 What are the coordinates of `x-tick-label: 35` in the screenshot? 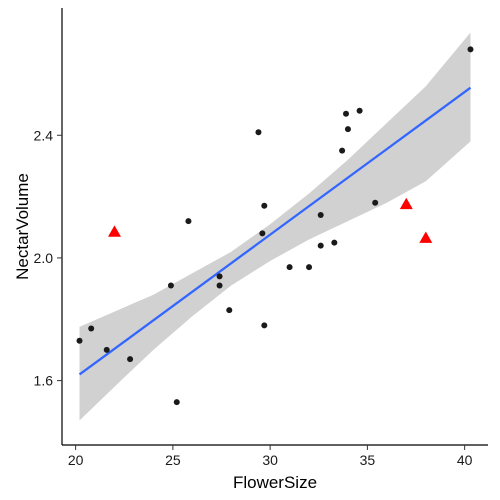 It's located at (368, 460).